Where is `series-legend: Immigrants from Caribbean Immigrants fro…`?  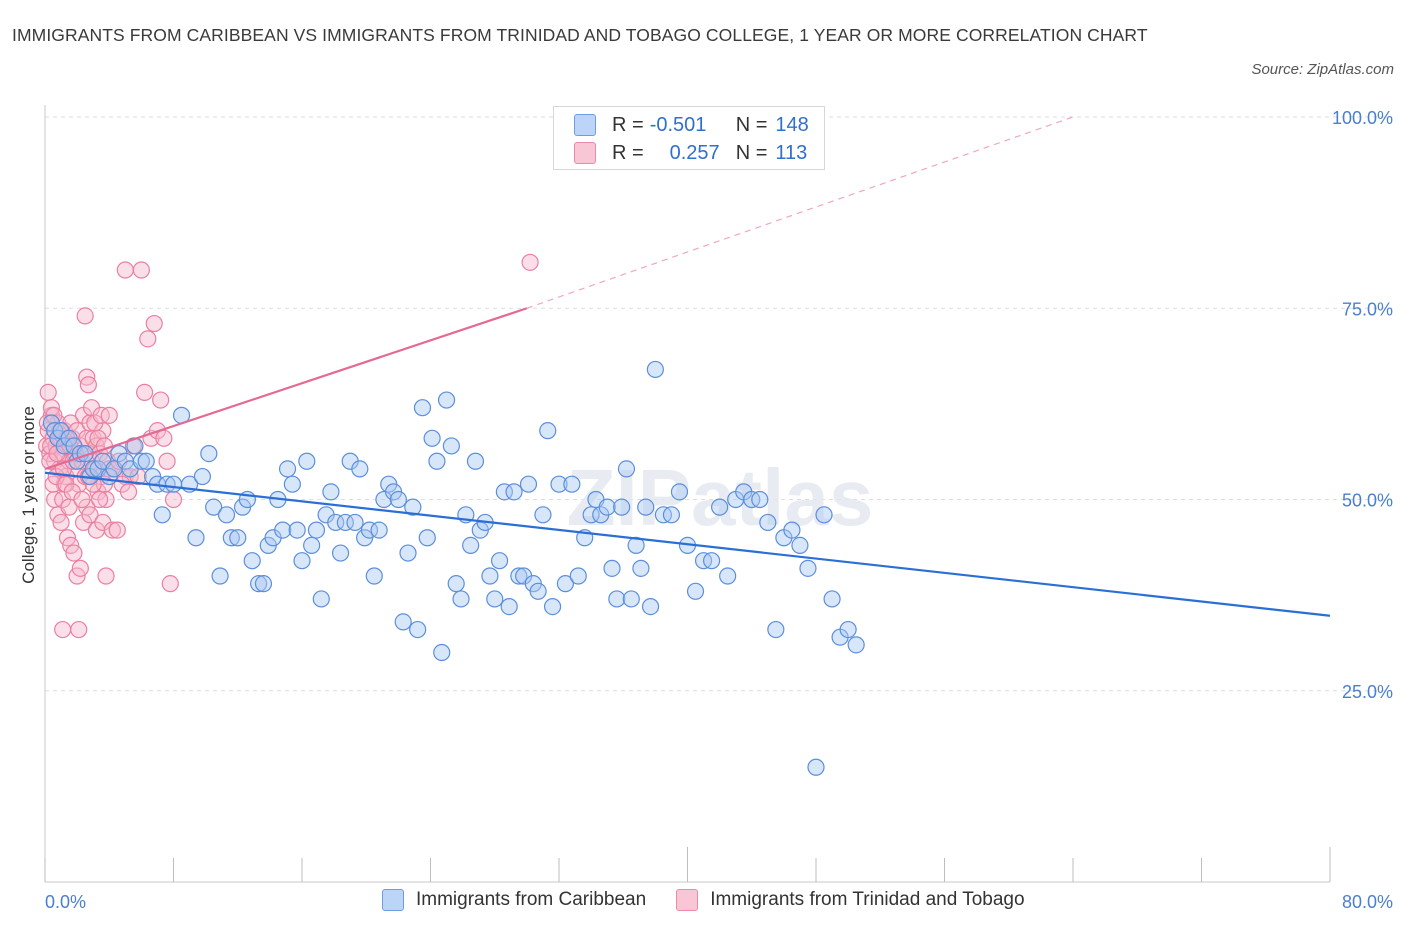 series-legend: Immigrants from Caribbean Immigrants fro… is located at coordinates (718, 900).